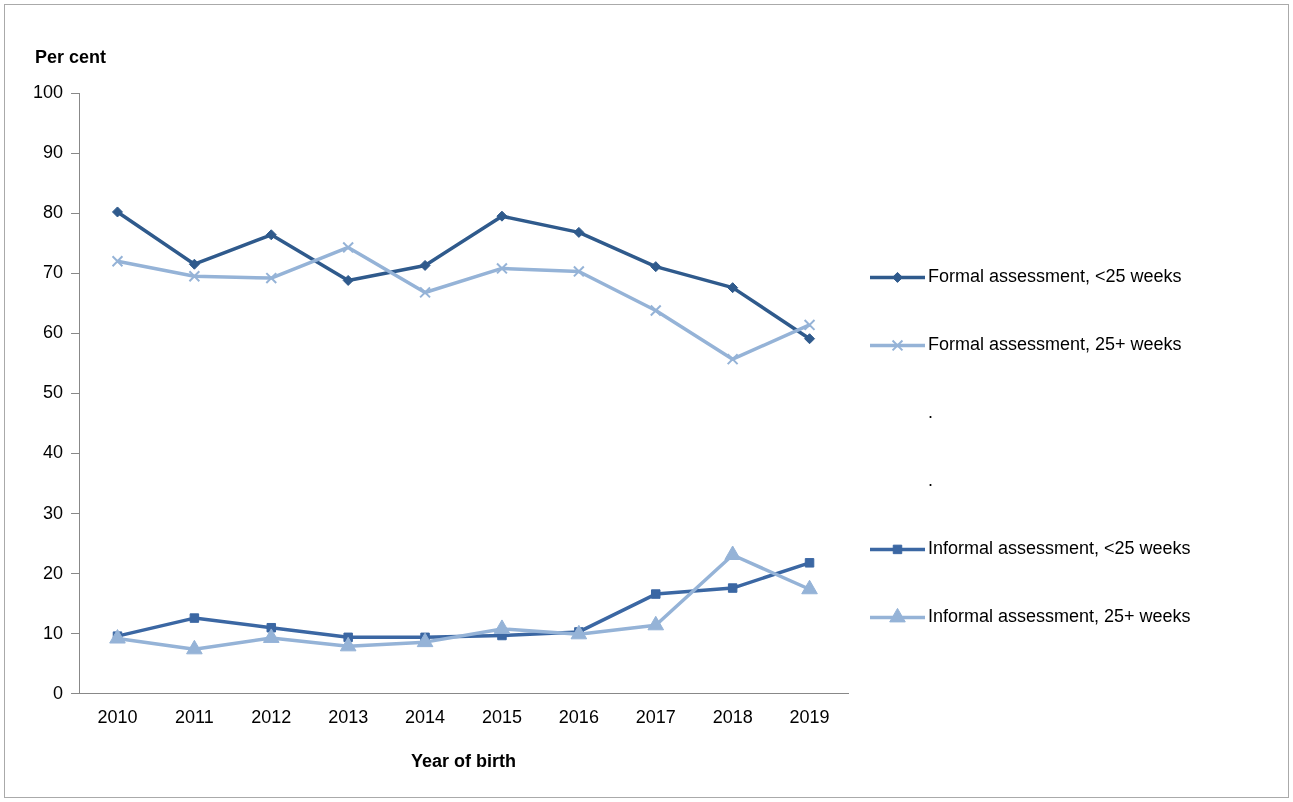 Image resolution: width=1293 pixels, height=802 pixels. What do you see at coordinates (1055, 344) in the screenshot?
I see `legend-label: Formal assessment, 25+ weeks` at bounding box center [1055, 344].